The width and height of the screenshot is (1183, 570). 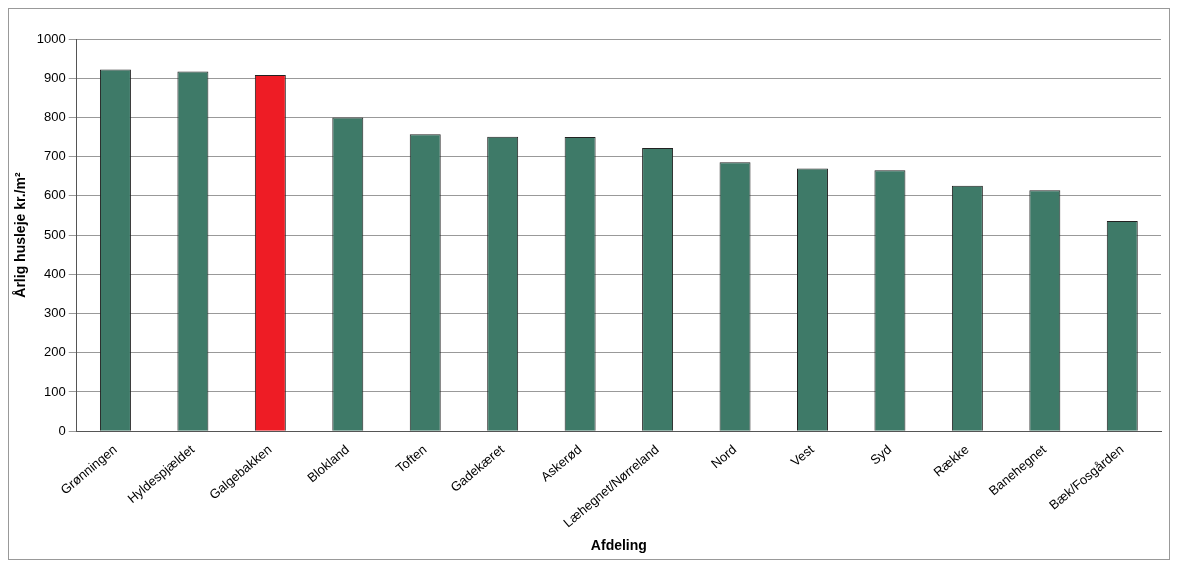 What do you see at coordinates (55, 352) in the screenshot?
I see `y-tick-label: 200` at bounding box center [55, 352].